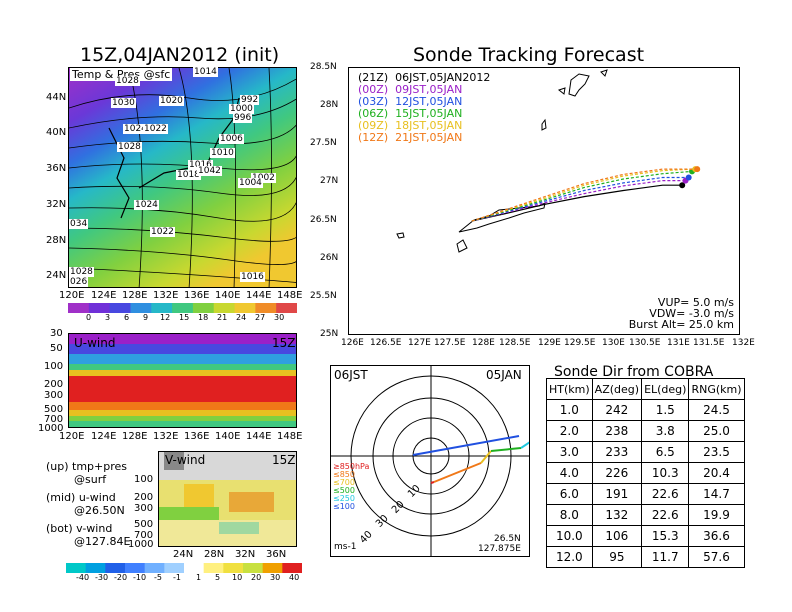  I want to click on track-xtick: 131E, so click(678, 343).